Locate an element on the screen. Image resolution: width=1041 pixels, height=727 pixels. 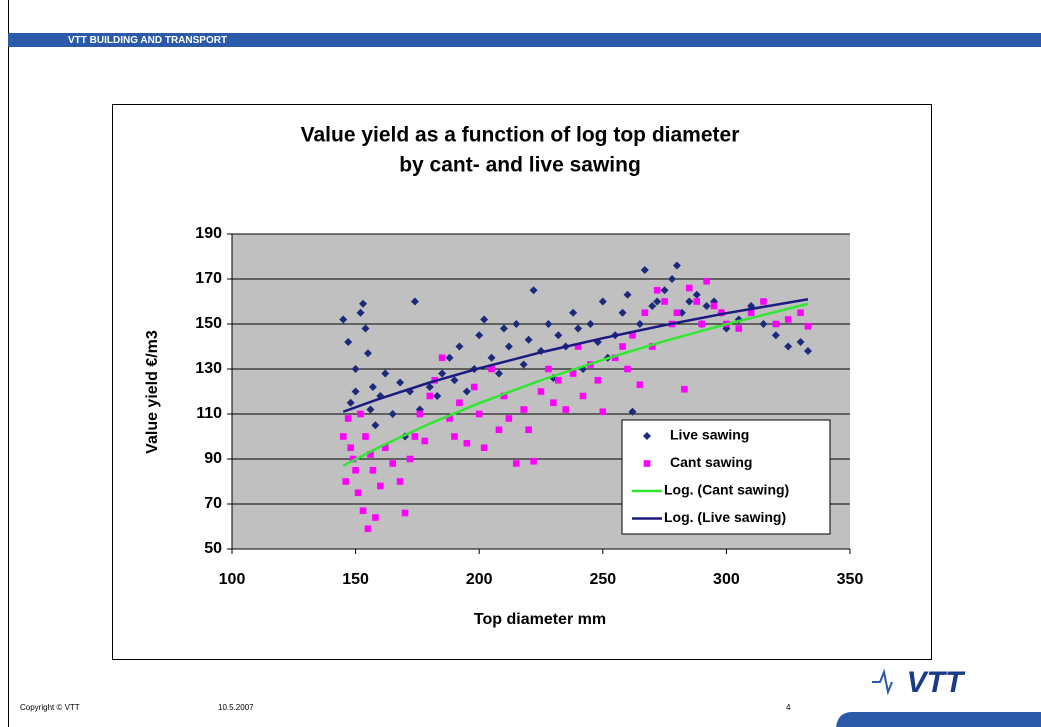
y-tick-label: 170 is located at coordinates (208, 278).